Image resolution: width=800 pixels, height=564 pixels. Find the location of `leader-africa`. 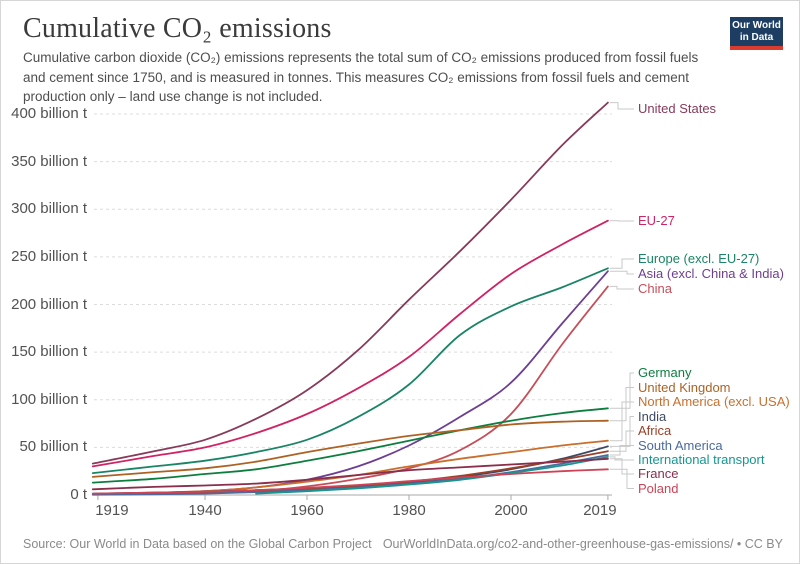

leader-africa is located at coordinates (621, 441).